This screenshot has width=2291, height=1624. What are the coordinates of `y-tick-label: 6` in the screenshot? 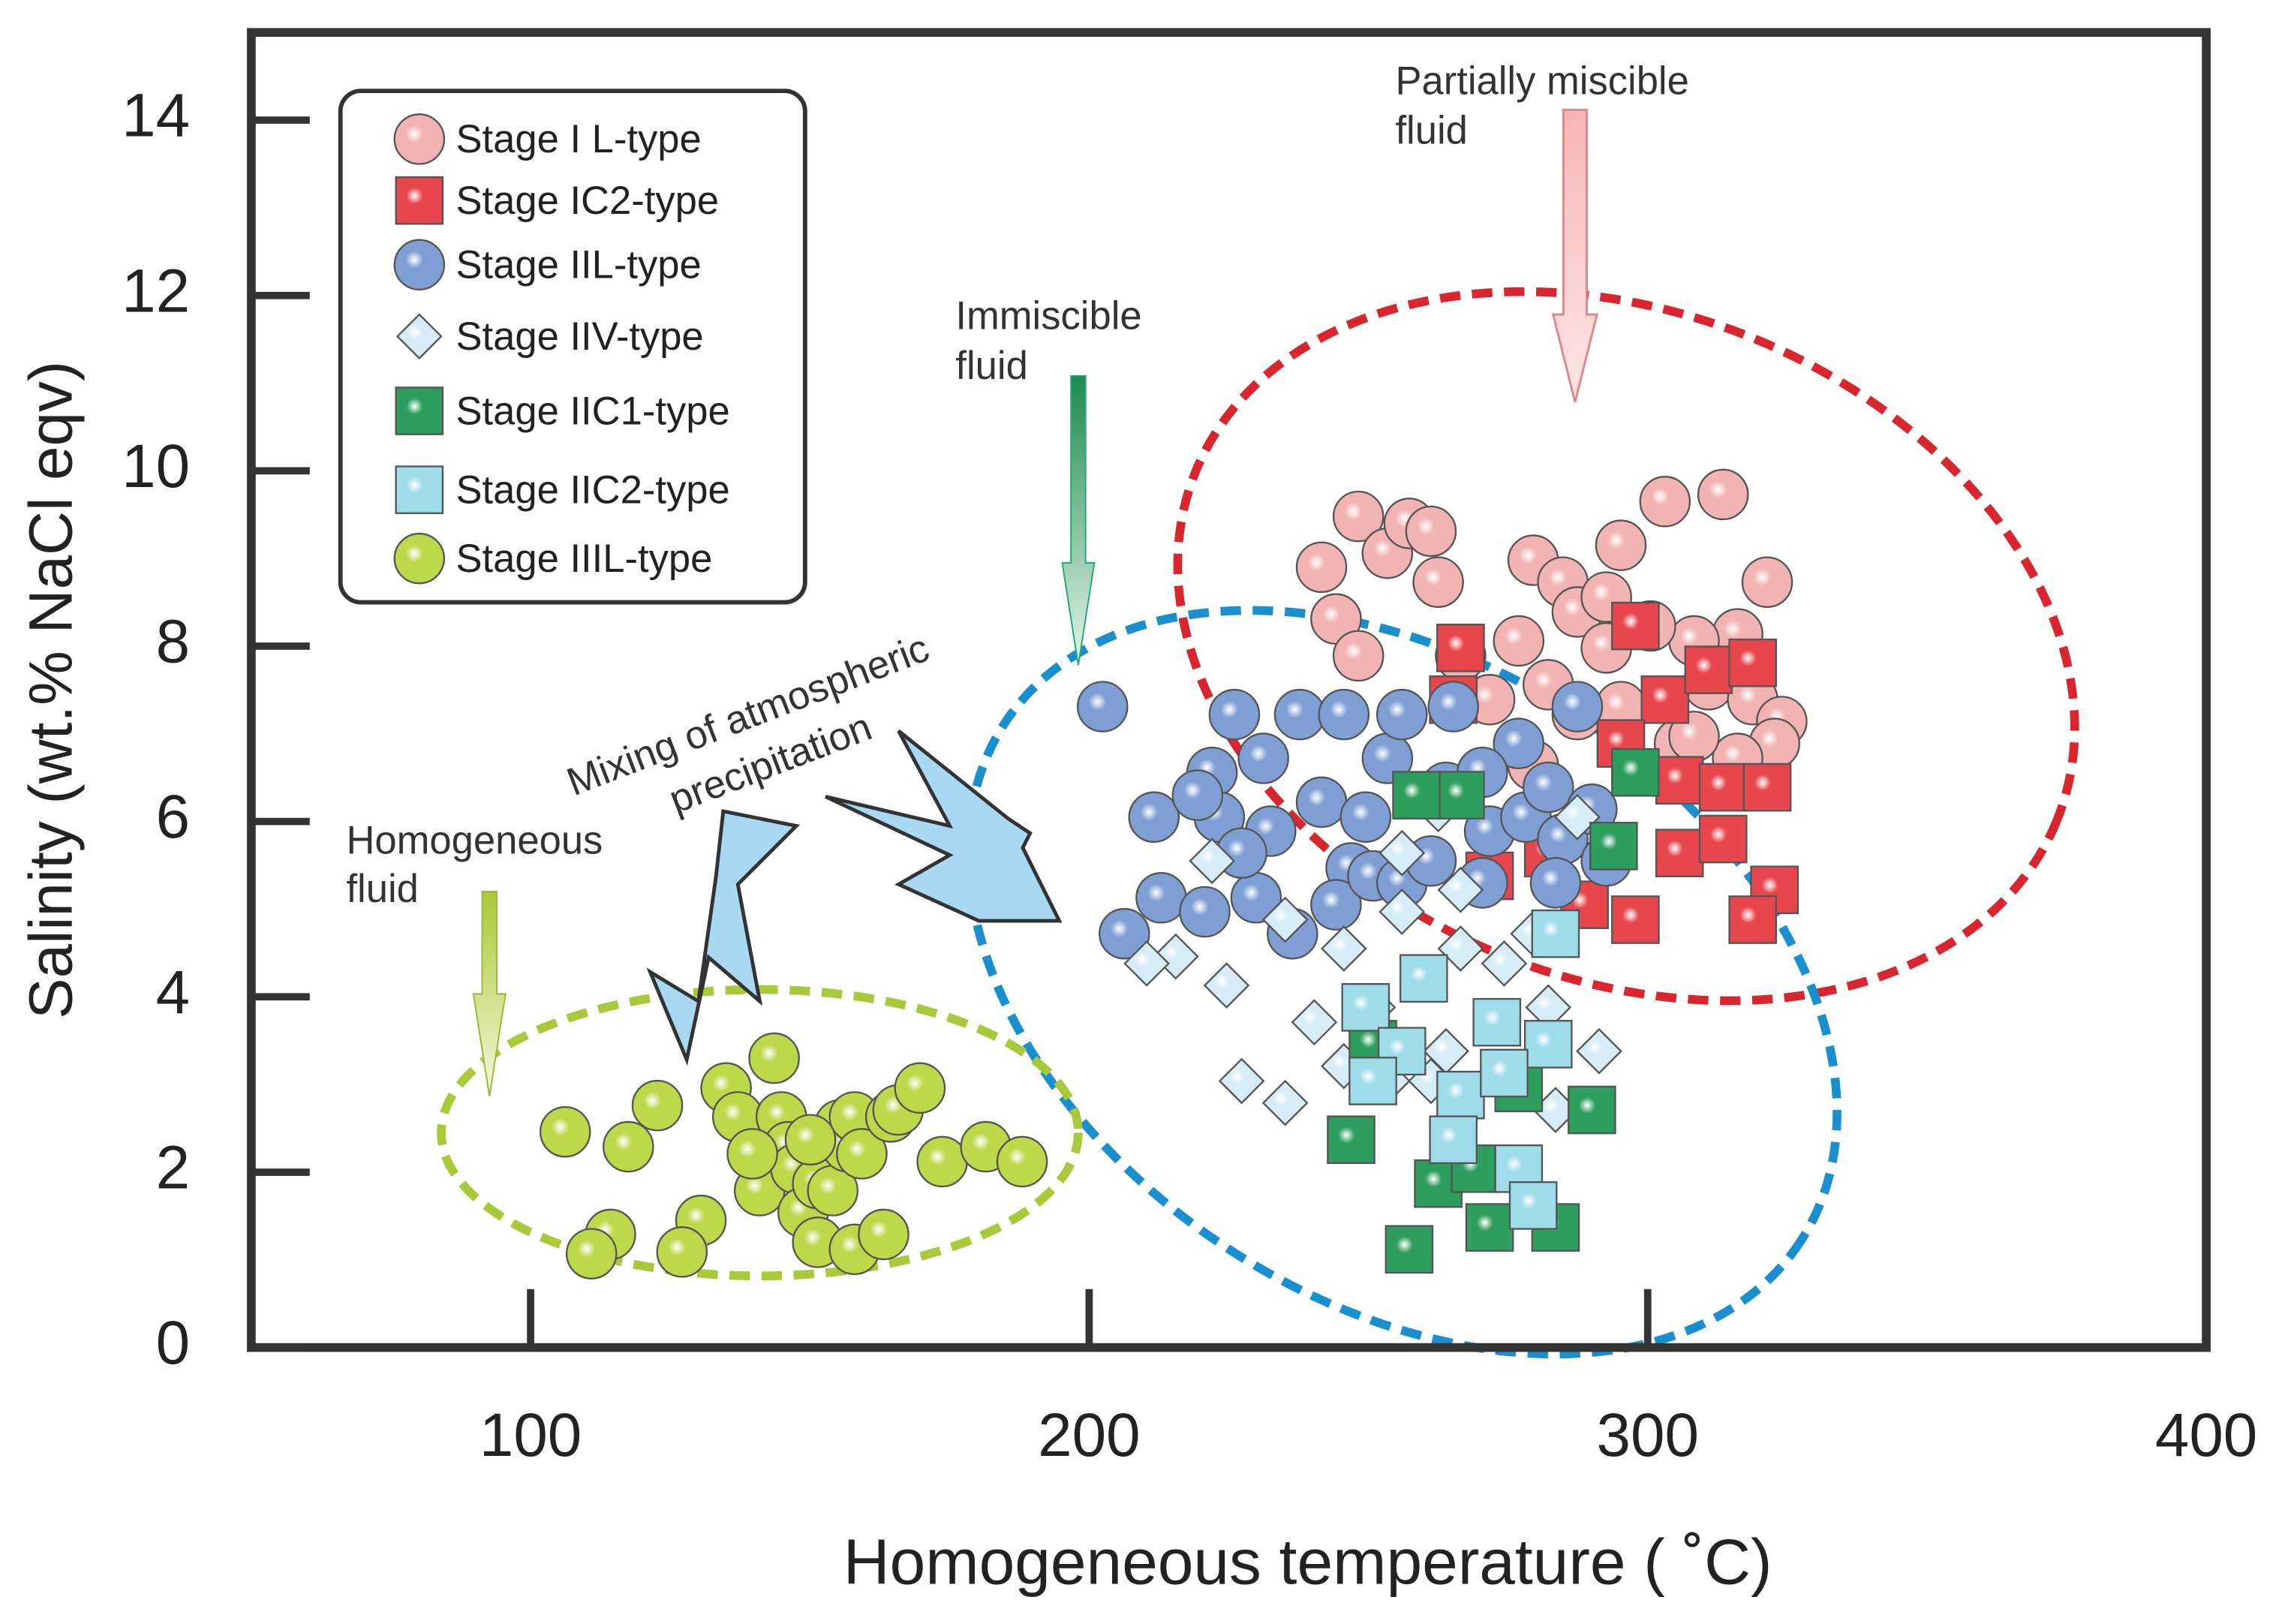 It's located at (173, 817).